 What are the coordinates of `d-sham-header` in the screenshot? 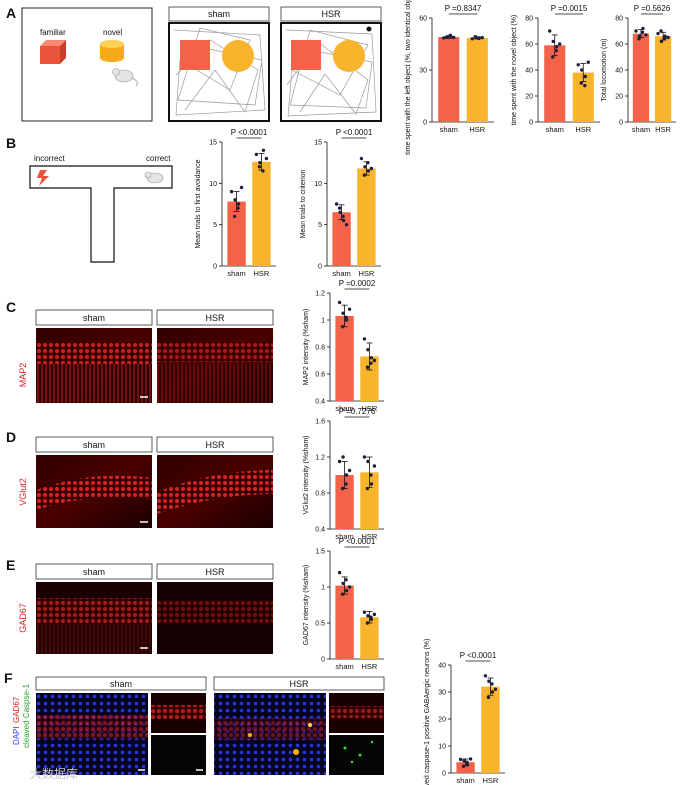 It's located at (94, 444).